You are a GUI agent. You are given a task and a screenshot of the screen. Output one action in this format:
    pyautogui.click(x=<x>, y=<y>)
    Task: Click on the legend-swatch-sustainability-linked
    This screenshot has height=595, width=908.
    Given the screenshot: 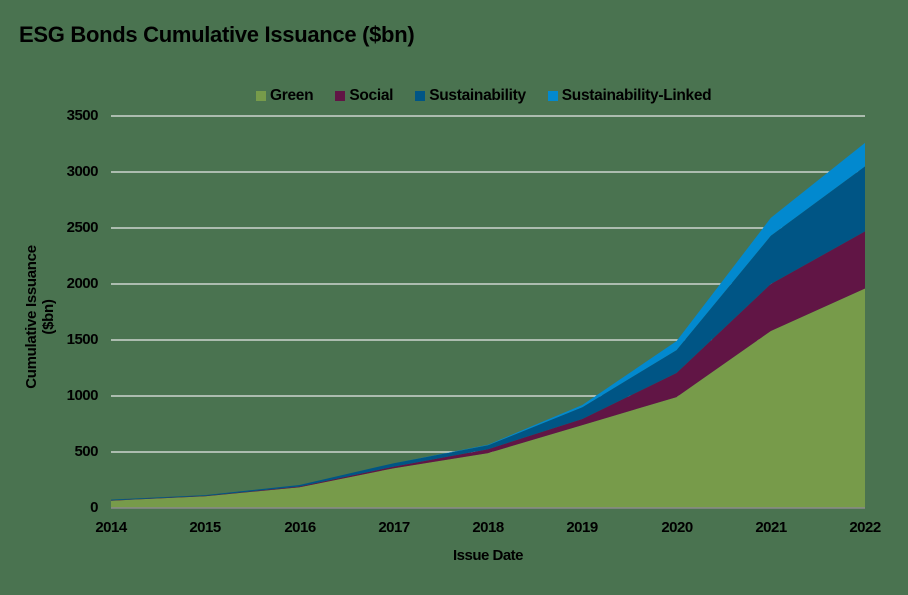 What is the action you would take?
    pyautogui.click(x=552, y=96)
    